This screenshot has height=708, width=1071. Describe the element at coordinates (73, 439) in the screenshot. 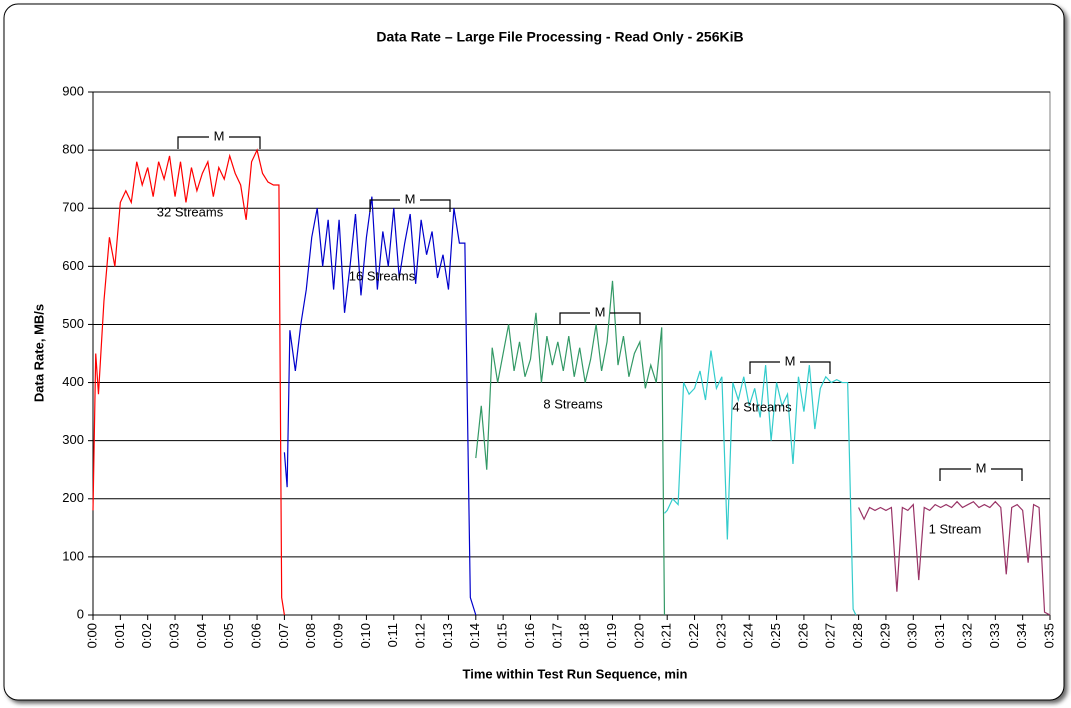

I see `y-tick-label: 300` at that location.